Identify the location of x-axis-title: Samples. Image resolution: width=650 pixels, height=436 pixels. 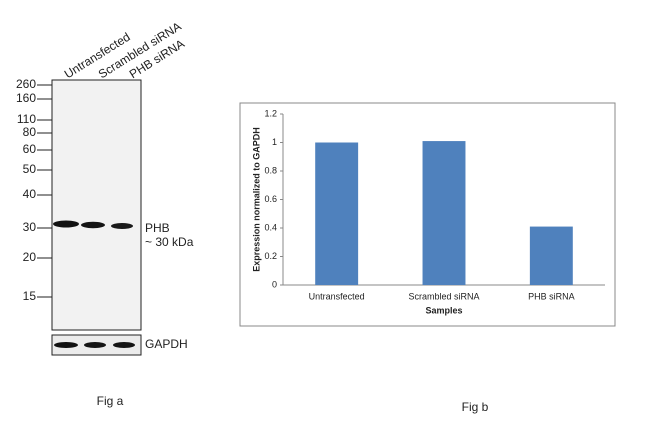
(443, 310).